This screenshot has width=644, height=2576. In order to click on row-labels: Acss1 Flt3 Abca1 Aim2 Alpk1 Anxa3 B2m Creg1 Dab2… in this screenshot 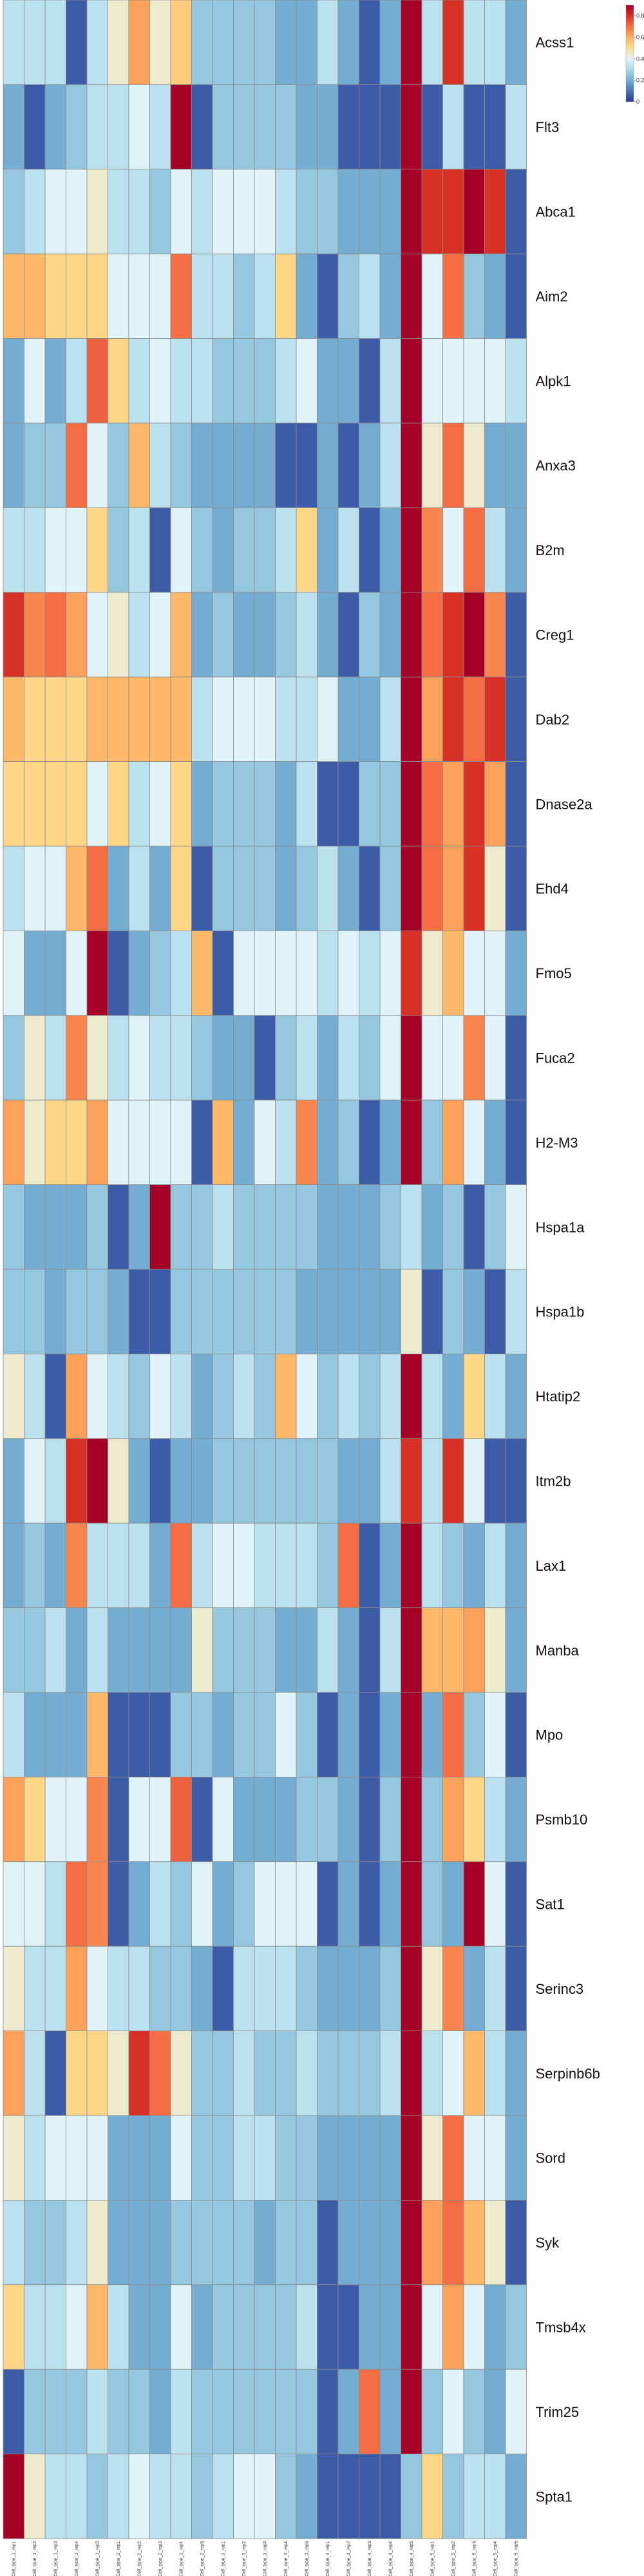, I will do `click(568, 1270)`.